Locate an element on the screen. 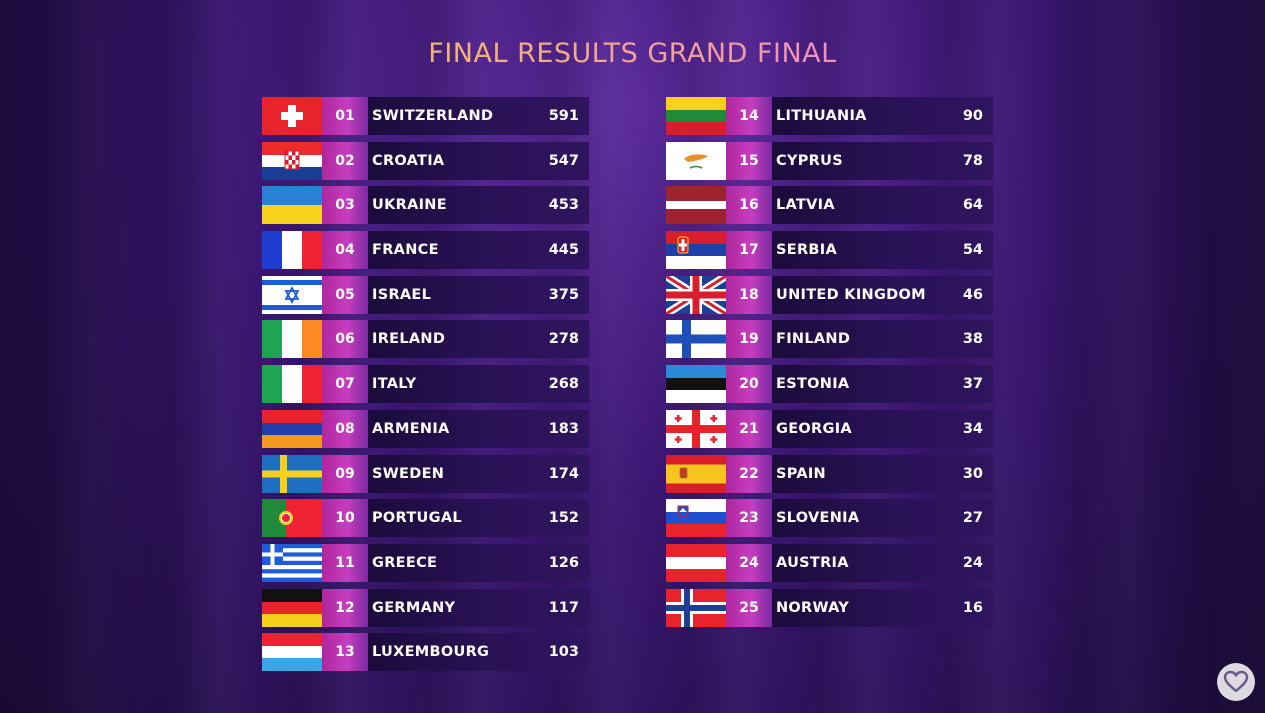 This screenshot has height=713, width=1265. heart-icon is located at coordinates (1236, 681).